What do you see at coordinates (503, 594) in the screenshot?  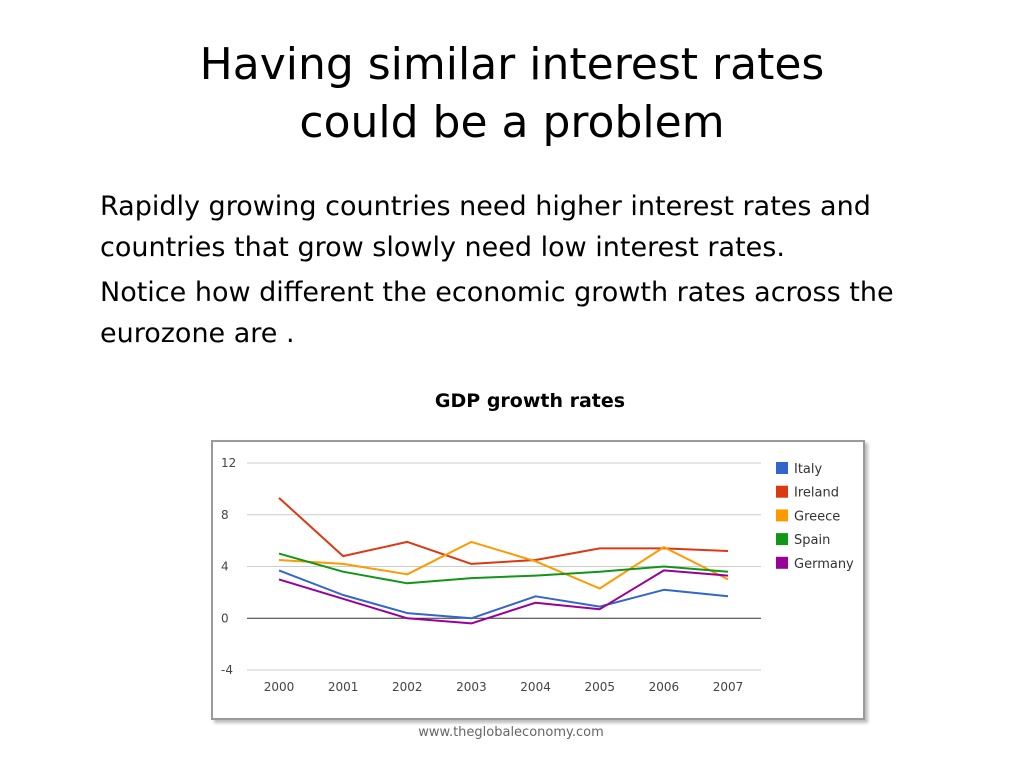 I see `series-line-italy` at bounding box center [503, 594].